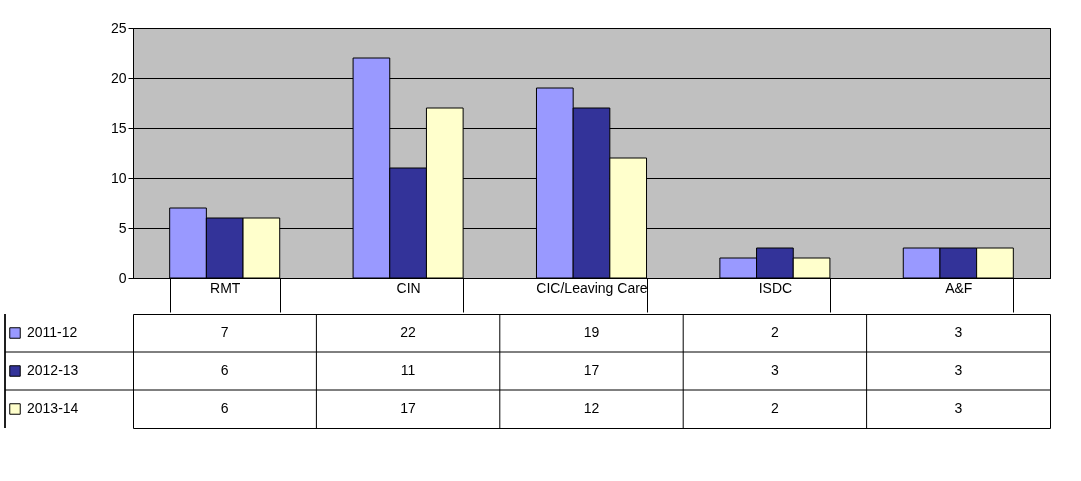  What do you see at coordinates (591, 332) in the screenshot?
I see `data-label: 19` at bounding box center [591, 332].